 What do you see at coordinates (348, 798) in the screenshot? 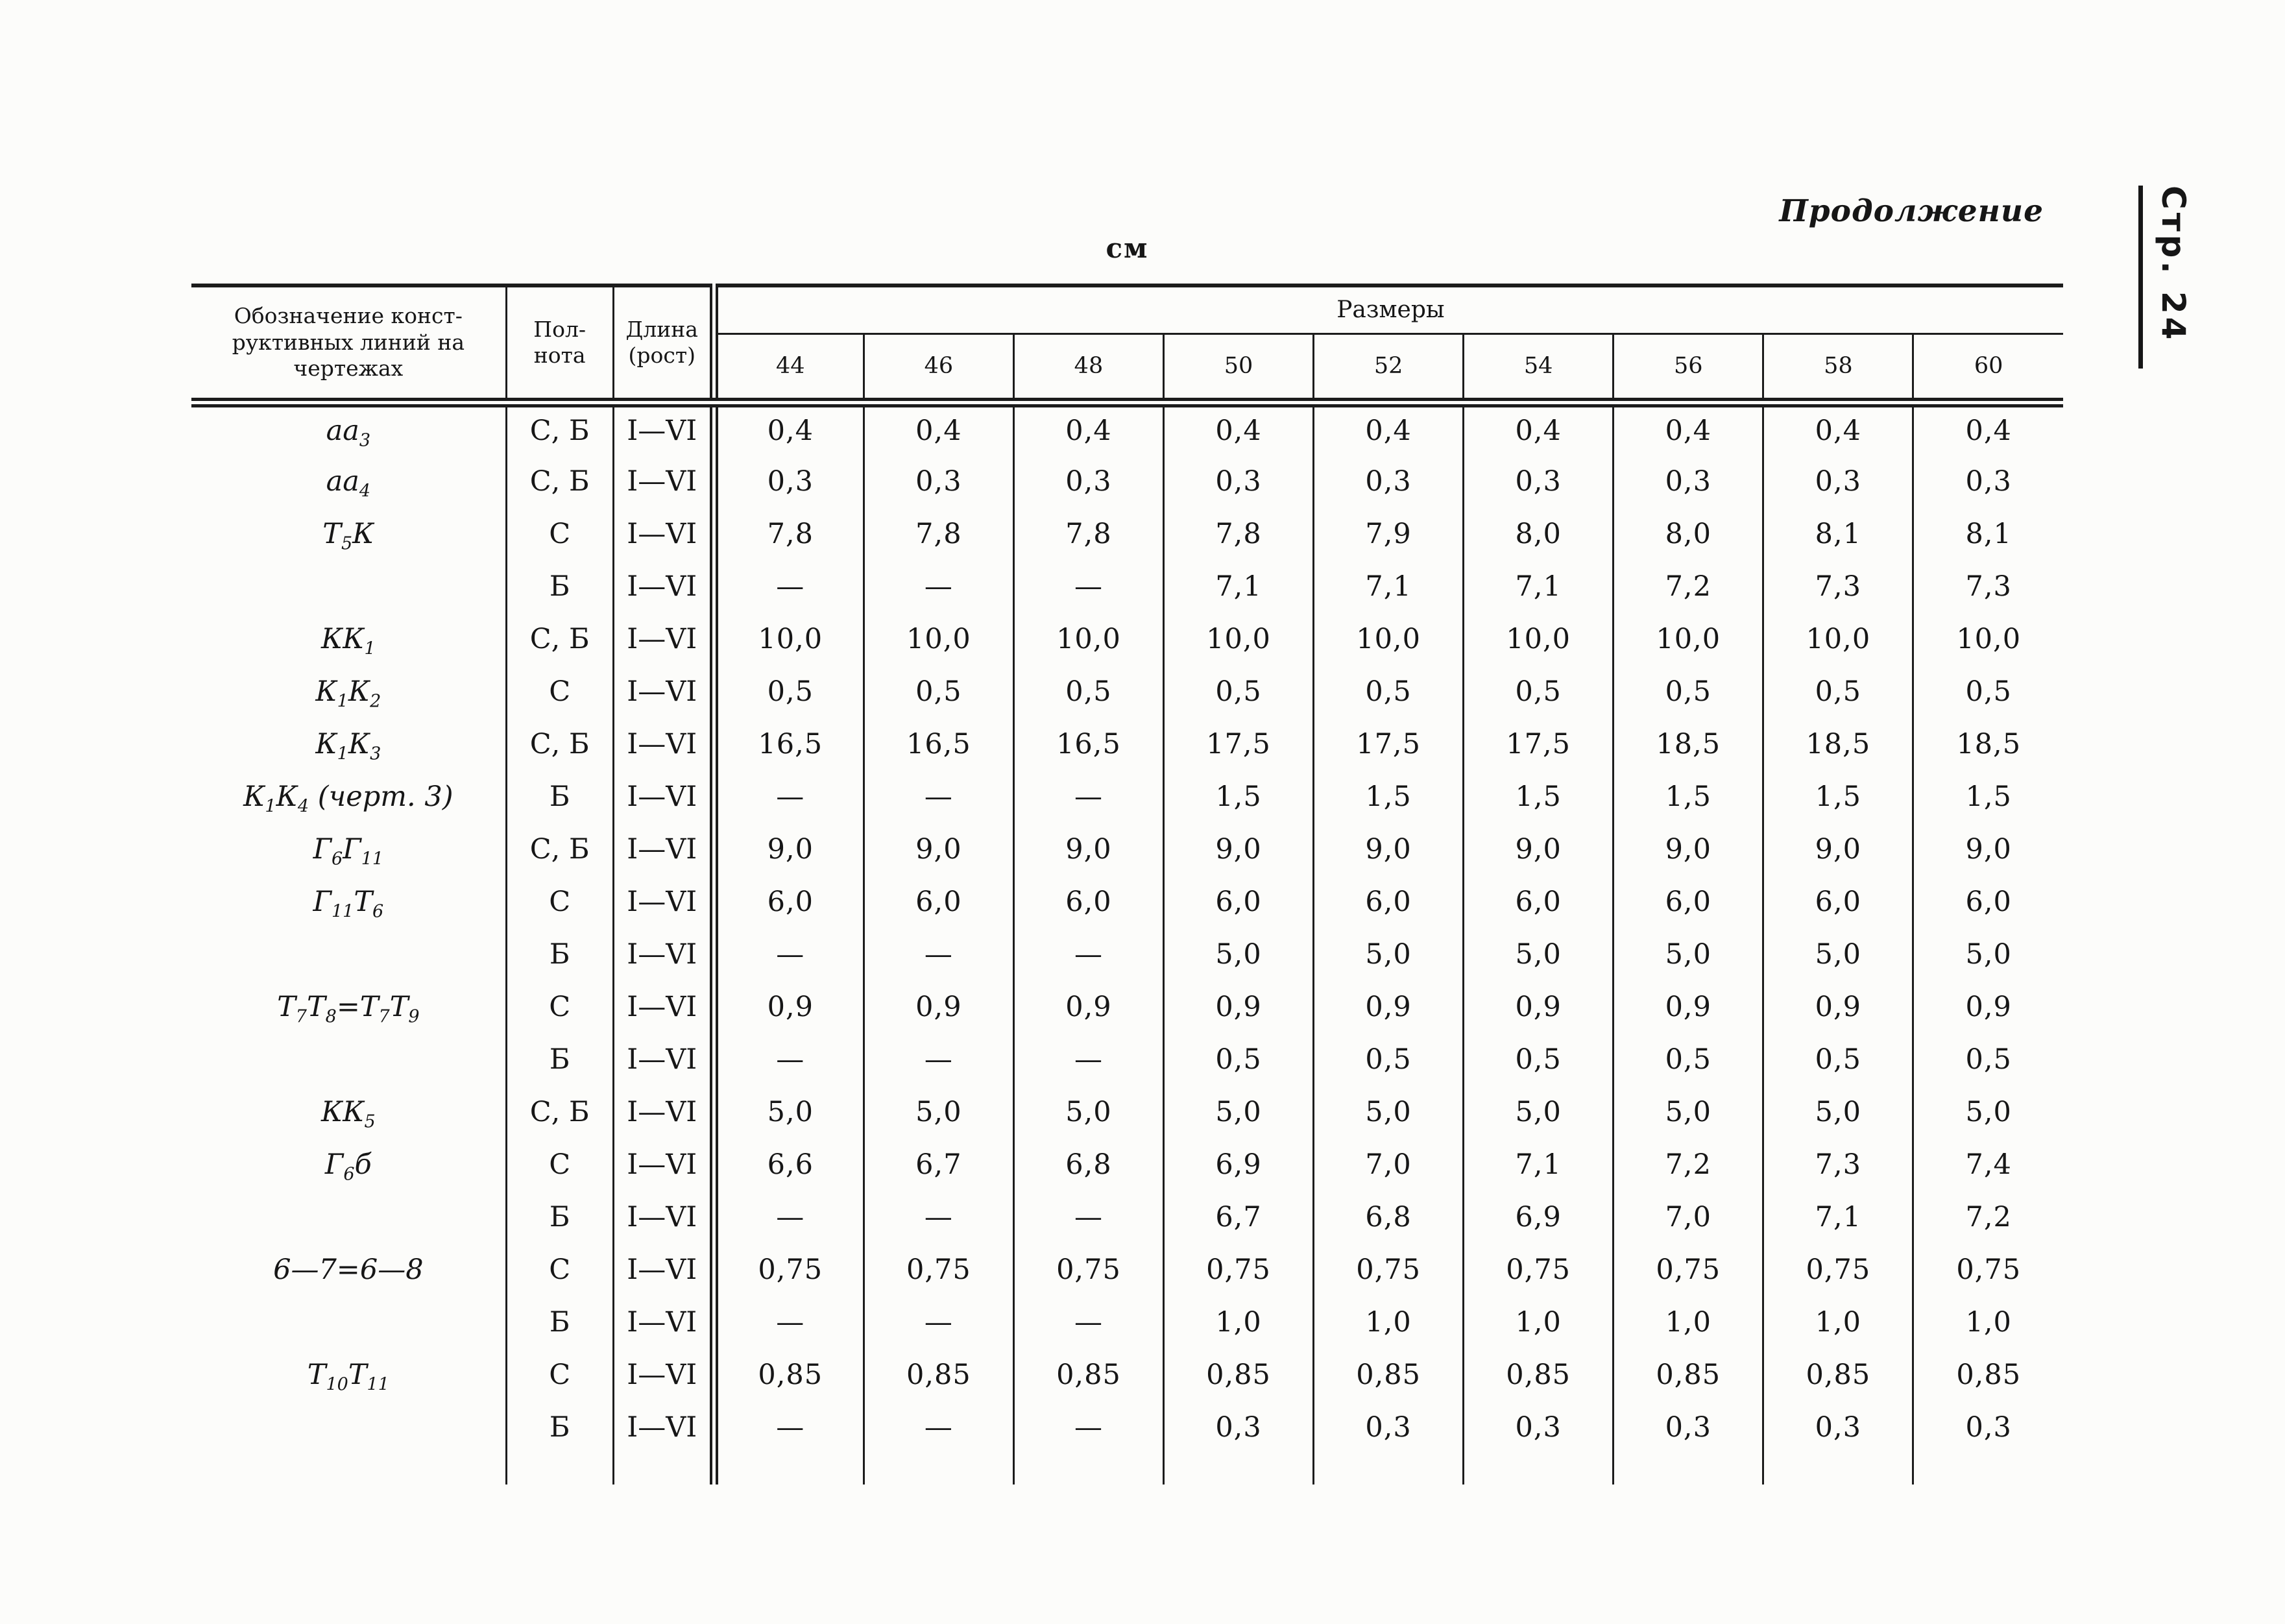
I see `designation-cell: К1К4 (черт. 3)` at bounding box center [348, 798].